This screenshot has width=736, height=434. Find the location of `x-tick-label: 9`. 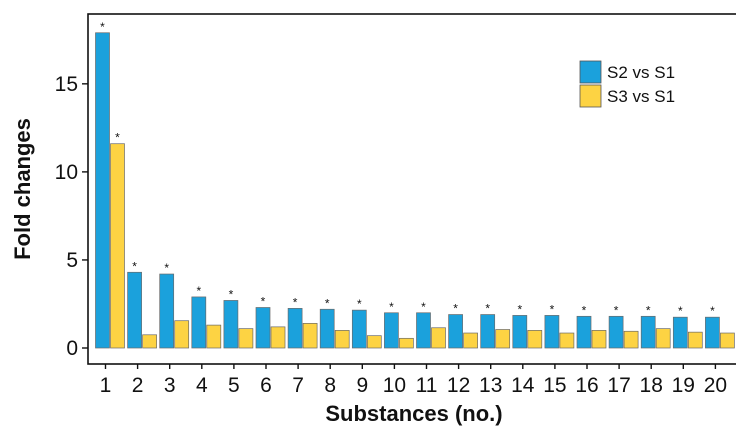

x-tick-label: 9 is located at coordinates (362, 385).